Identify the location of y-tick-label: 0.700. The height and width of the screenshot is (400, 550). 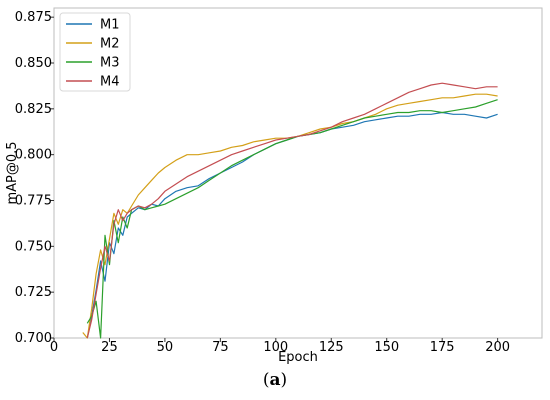
(33, 338).